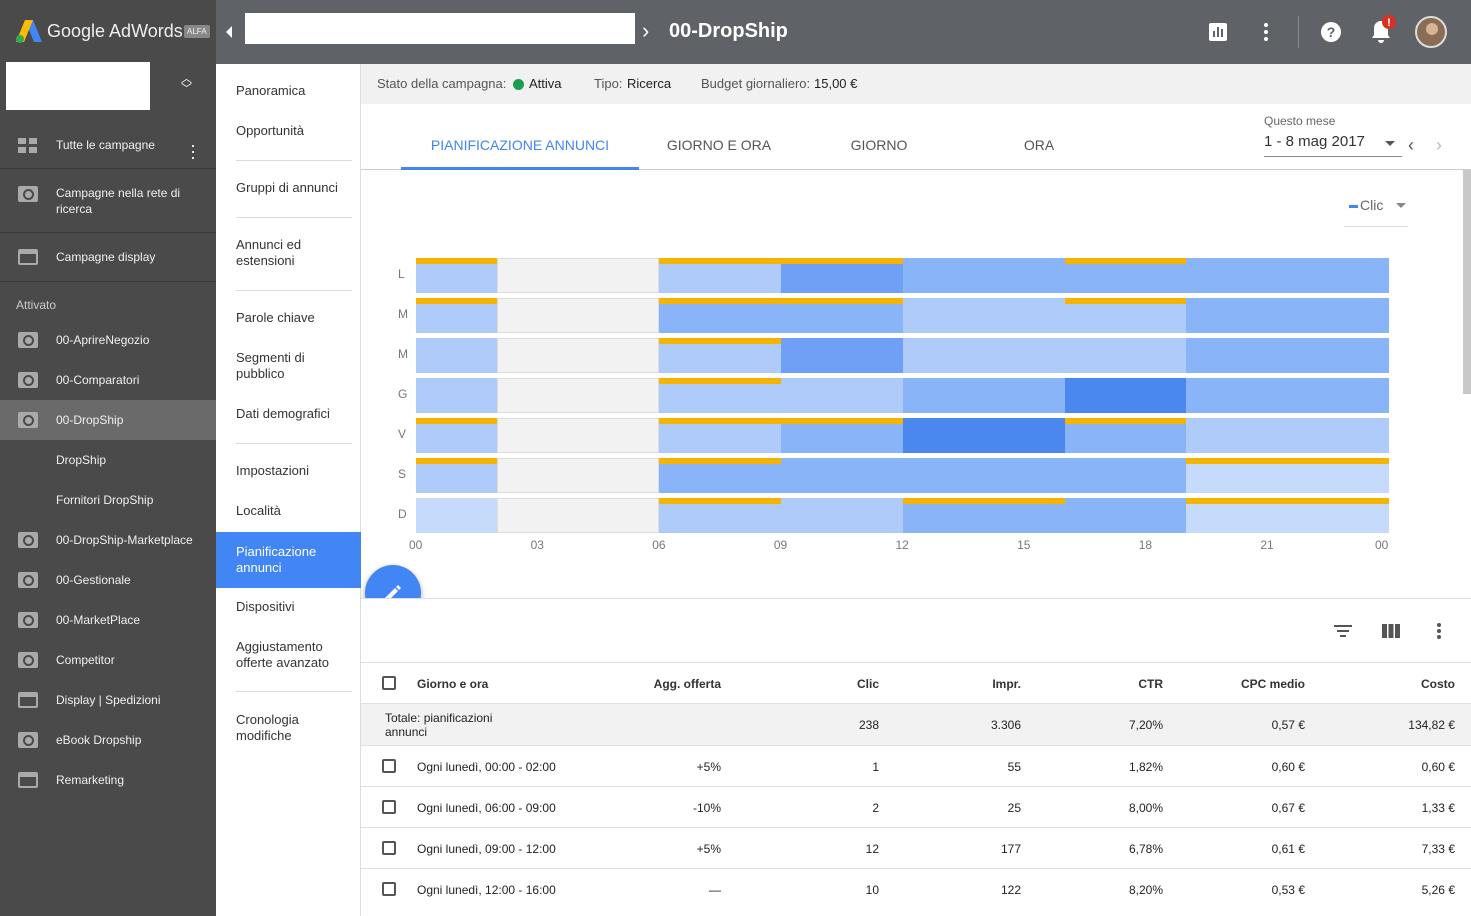  I want to click on help-icon: ?, so click(1331, 32).